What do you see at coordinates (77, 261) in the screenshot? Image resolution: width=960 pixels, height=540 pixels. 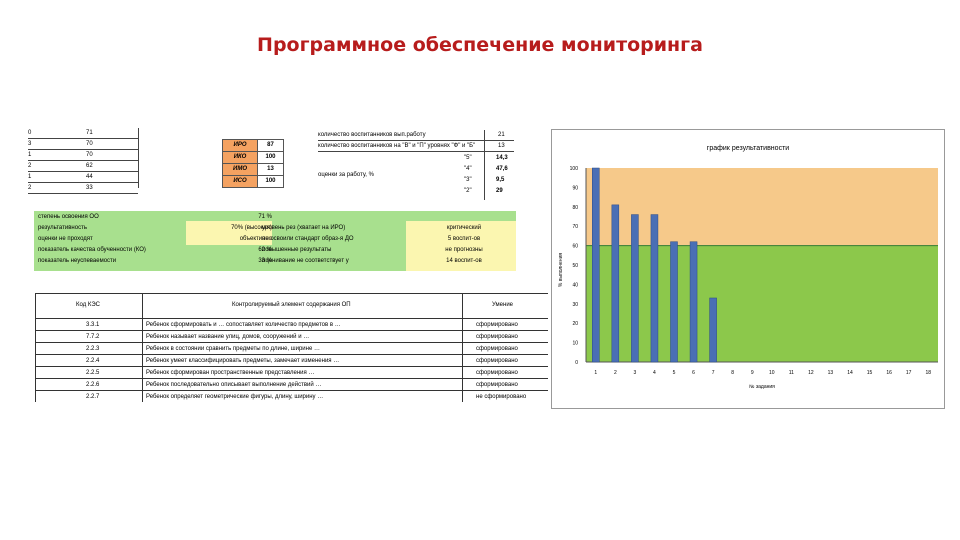 I see `summary-line: показатель неуспеваемости` at bounding box center [77, 261].